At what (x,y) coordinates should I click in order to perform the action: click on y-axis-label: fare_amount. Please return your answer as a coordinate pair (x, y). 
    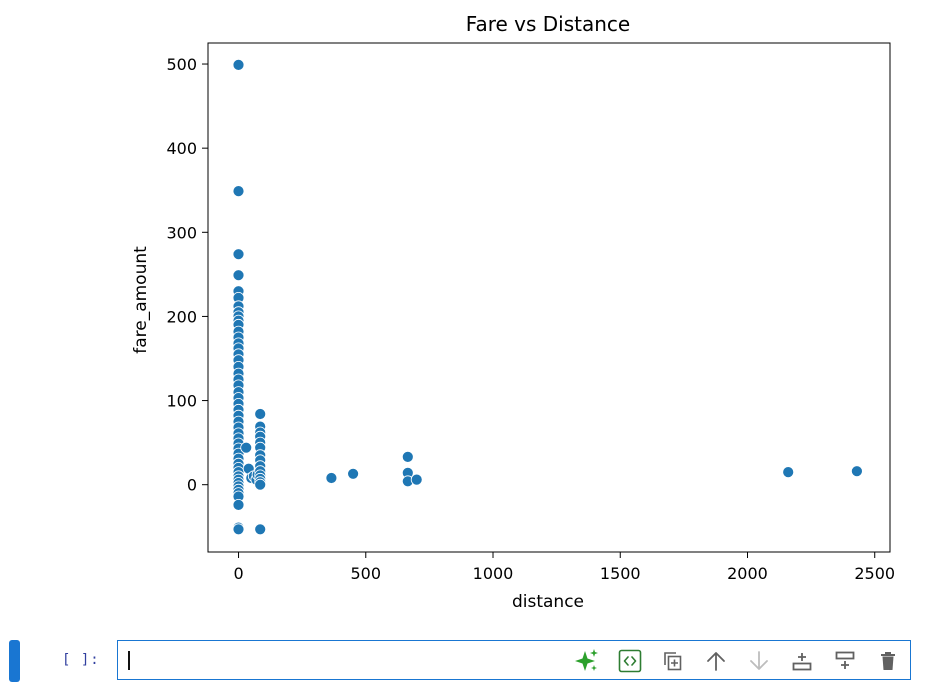
    Looking at the image, I should click on (141, 300).